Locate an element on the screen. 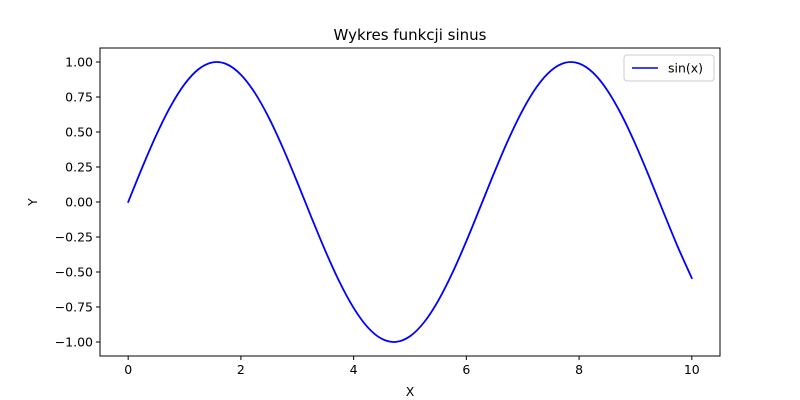 The image size is (800, 400). y-tick-label: 0.75 is located at coordinates (79, 97).